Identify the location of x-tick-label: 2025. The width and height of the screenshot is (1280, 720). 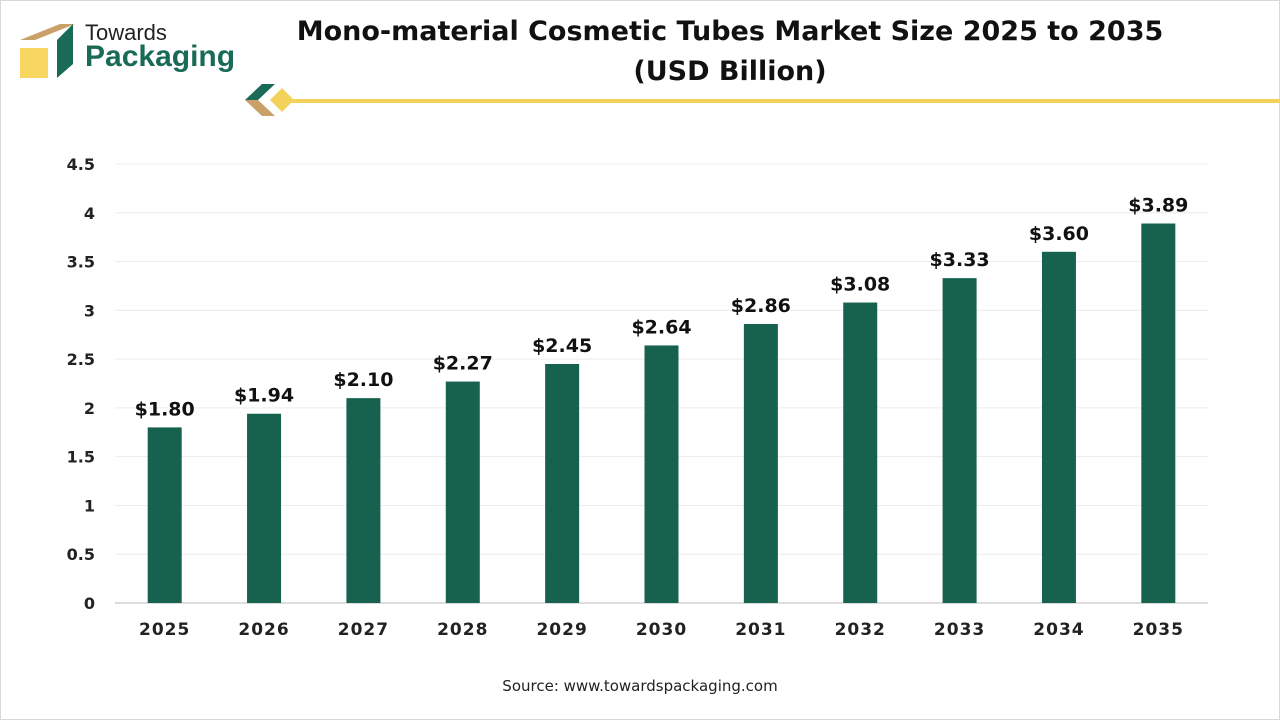
(164, 630).